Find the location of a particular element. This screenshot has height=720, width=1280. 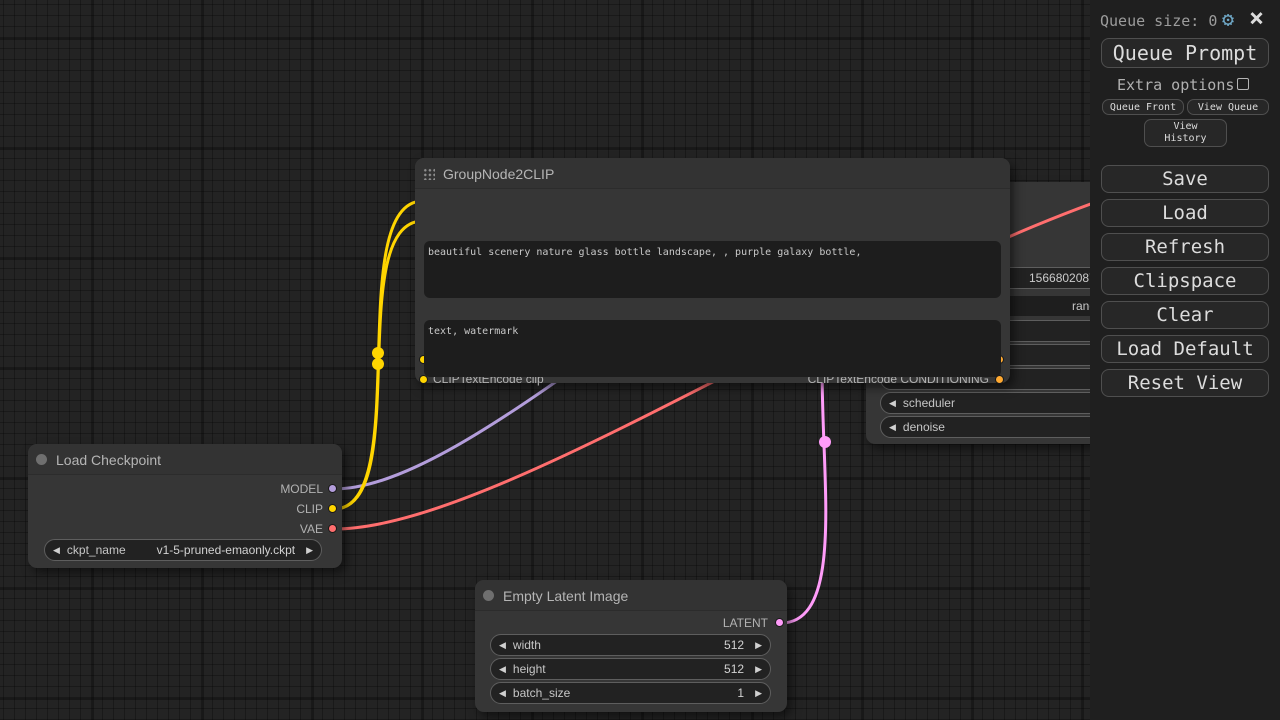

drag-handle-icon is located at coordinates (429, 174).